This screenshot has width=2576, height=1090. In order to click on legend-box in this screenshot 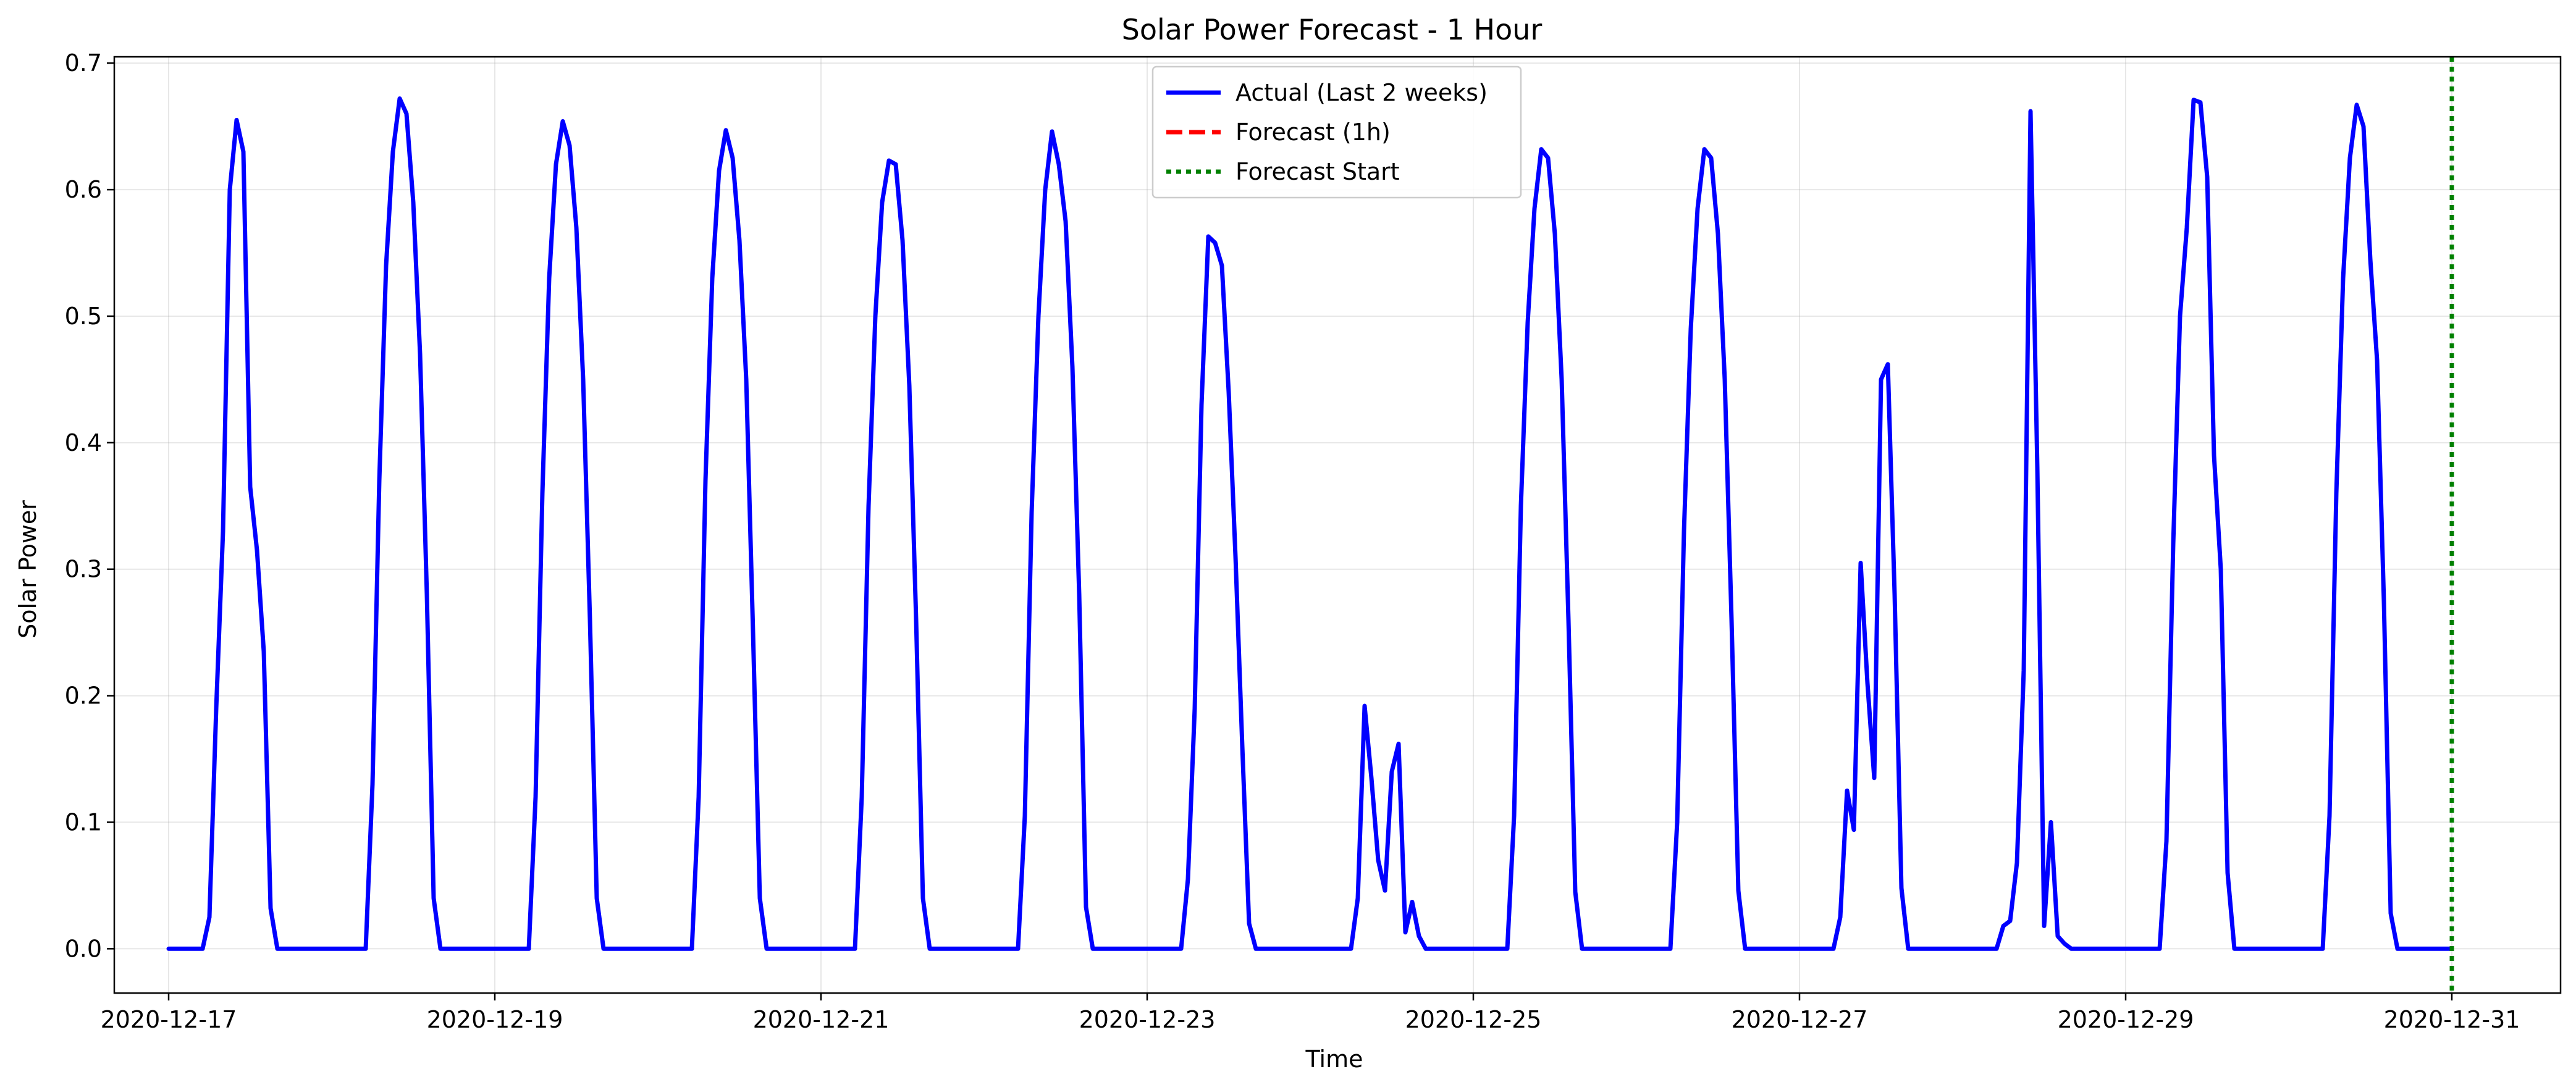, I will do `click(1336, 132)`.